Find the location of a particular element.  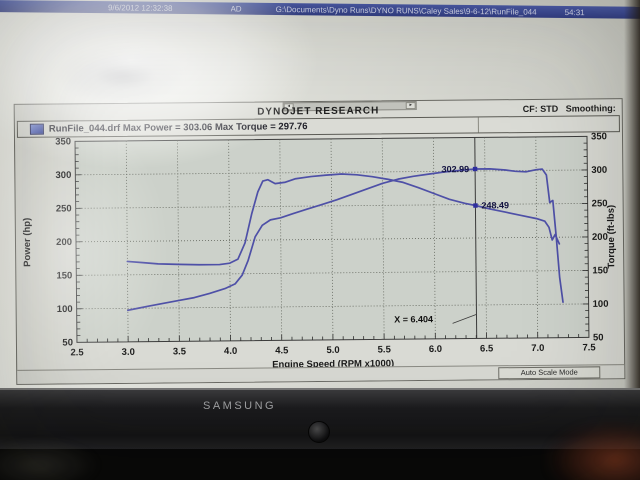

window-reflection is located at coordinates (120, 75).